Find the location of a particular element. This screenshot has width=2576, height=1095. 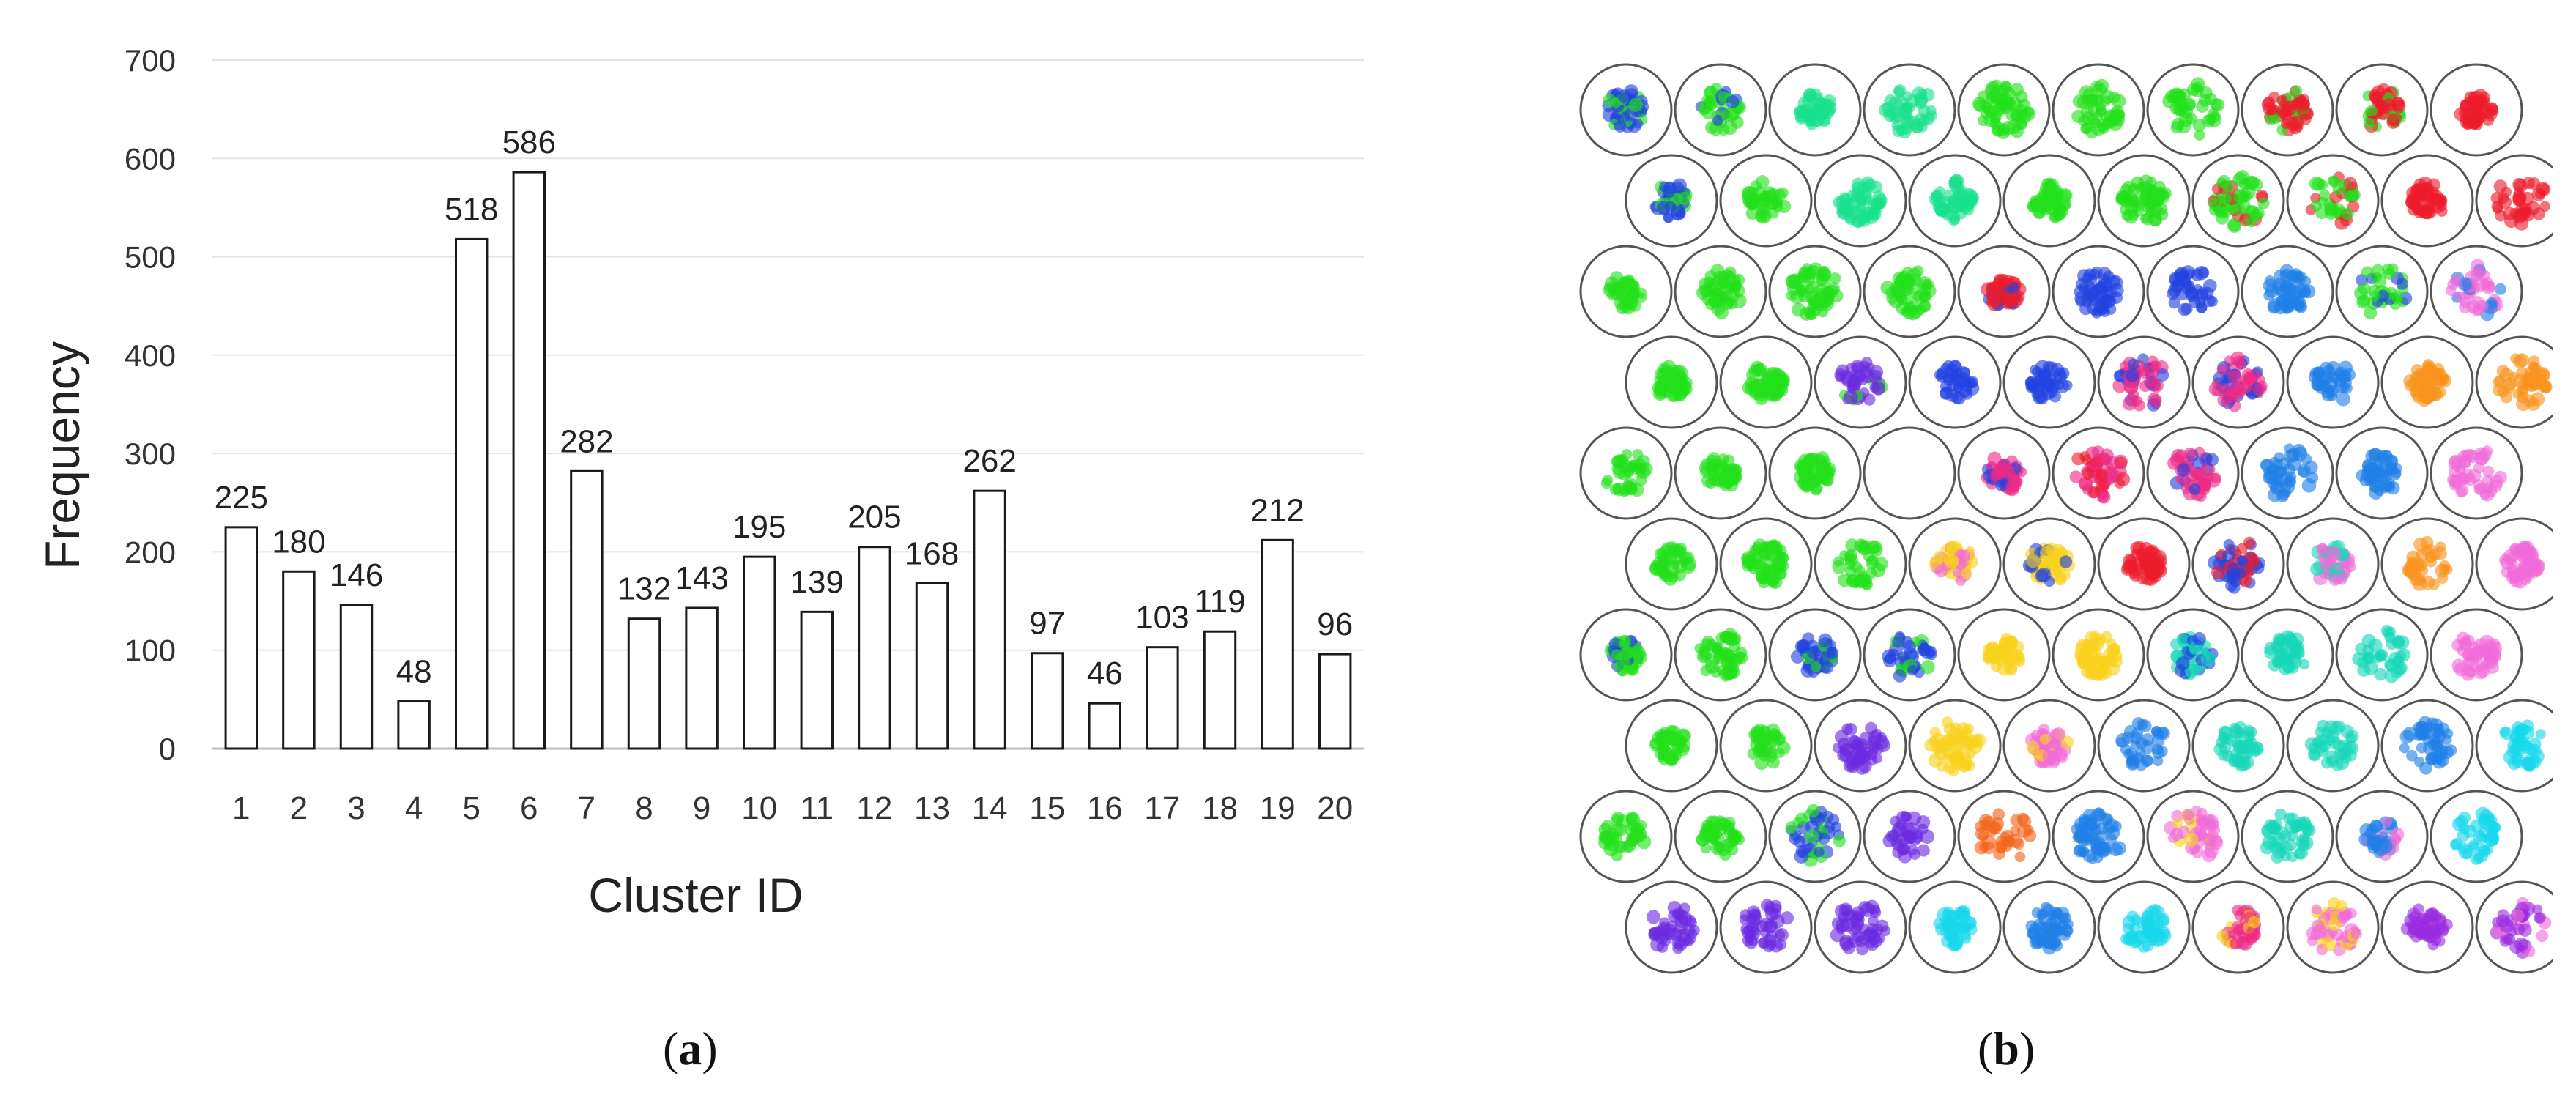

data-label-cluster-7: 282 is located at coordinates (586, 441).